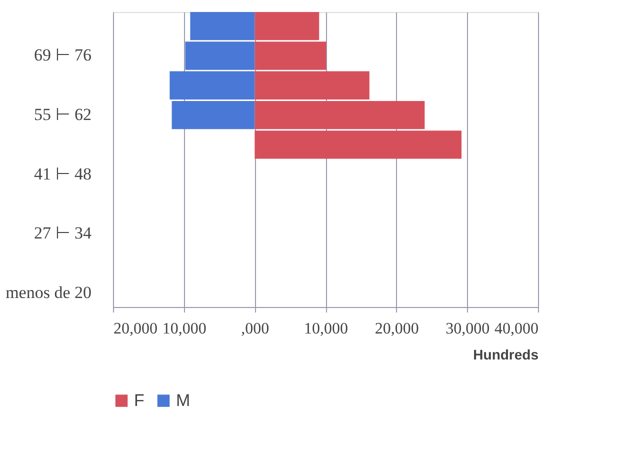 The image size is (641, 466). Describe the element at coordinates (63, 114) in the screenshot. I see `y-tick-label: 55 ⊢ 62` at that location.